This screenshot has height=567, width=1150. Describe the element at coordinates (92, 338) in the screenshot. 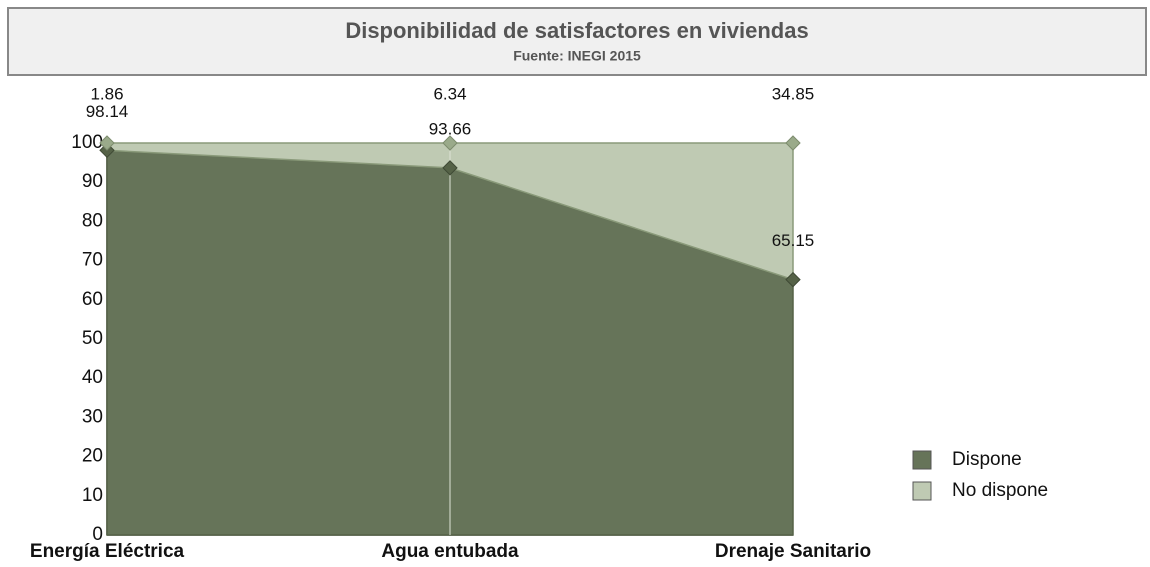

I see `y-tick-label: 50` at that location.